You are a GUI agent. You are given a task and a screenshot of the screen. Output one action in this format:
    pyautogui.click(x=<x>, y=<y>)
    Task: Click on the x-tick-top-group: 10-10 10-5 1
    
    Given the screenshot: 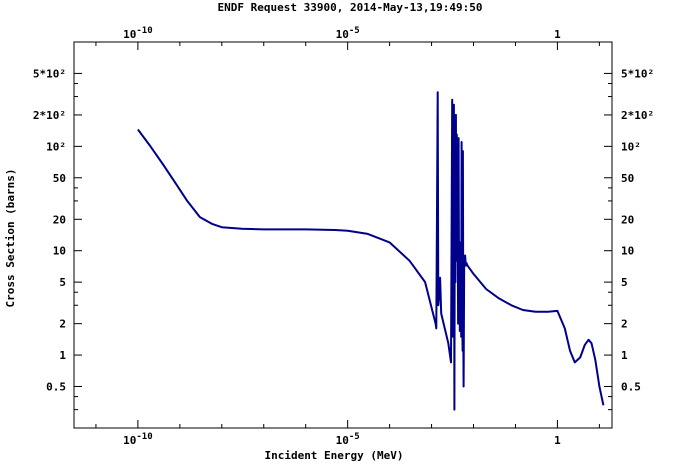 What is the action you would take?
    pyautogui.click(x=347, y=38)
    